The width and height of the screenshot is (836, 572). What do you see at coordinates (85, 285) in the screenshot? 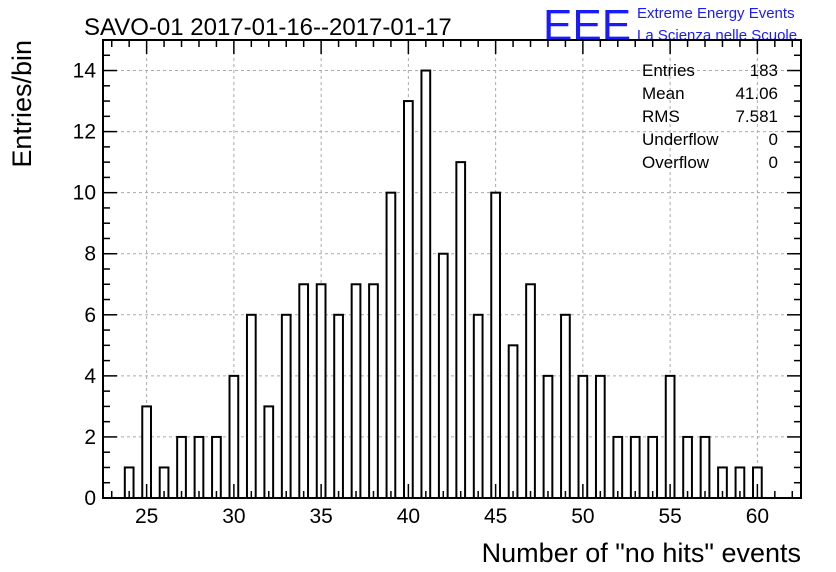
I see `y-tick-labels: 0 2 4 6 8 10 12 14` at bounding box center [85, 285].